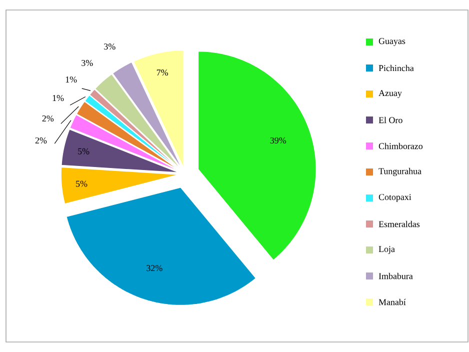 Image resolution: width=469 pixels, height=352 pixels. What do you see at coordinates (400, 172) in the screenshot?
I see `legend-label: Tungurahua` at bounding box center [400, 172].